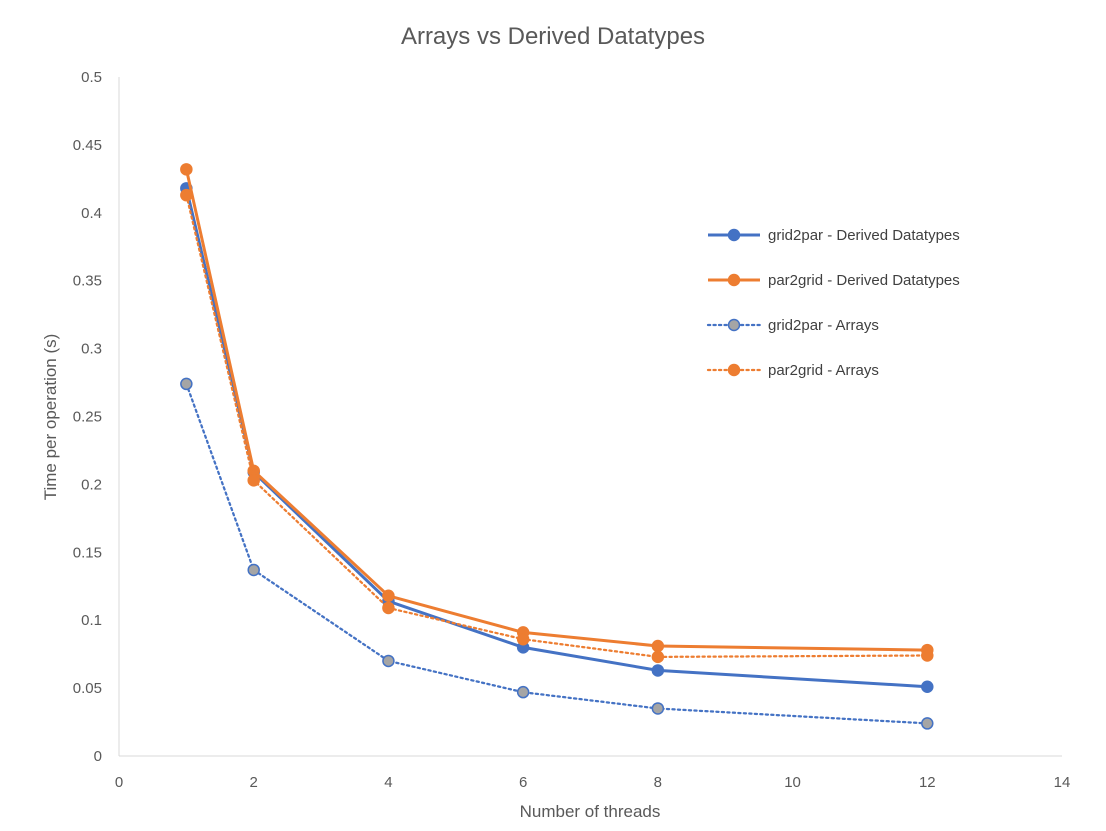 The image size is (1106, 831). Describe the element at coordinates (388, 782) in the screenshot. I see `x-tick-label: 4` at that location.